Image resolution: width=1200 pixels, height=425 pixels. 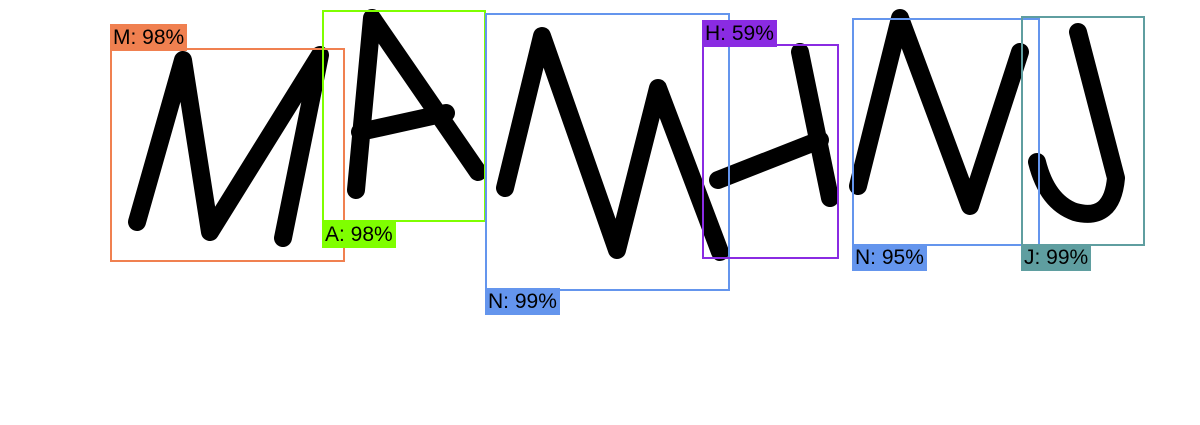 I want to click on label-n-1: N: 99%, so click(x=522, y=301).